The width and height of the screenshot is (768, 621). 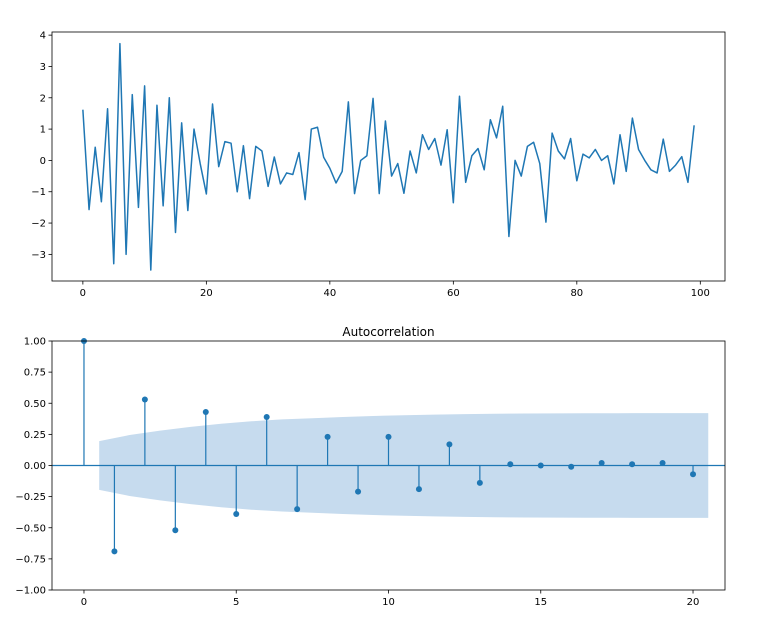 I want to click on y-tick-label: 3, so click(x=43, y=67).